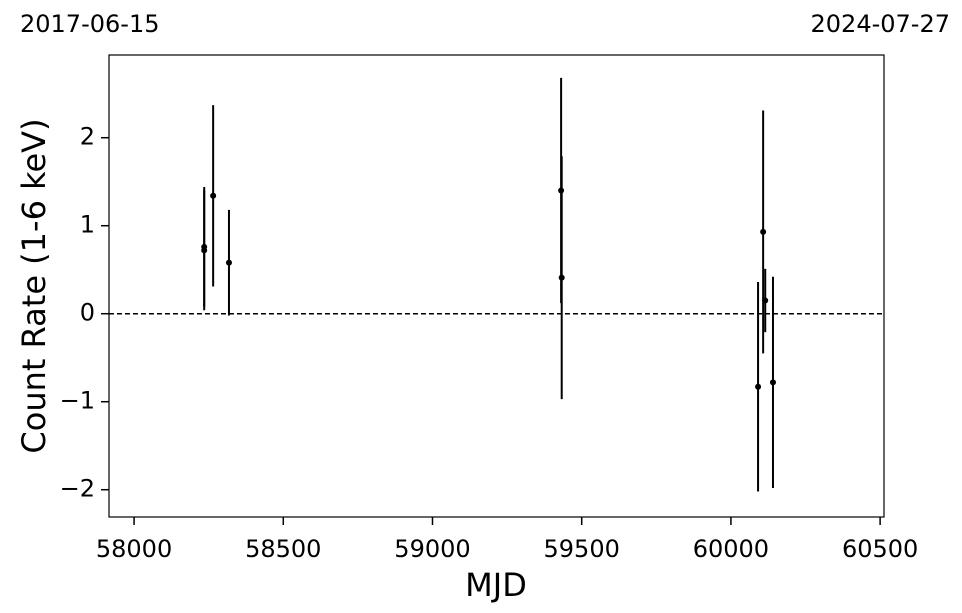  Describe the element at coordinates (496, 585) in the screenshot. I see `x-axis-label: MJD` at that location.